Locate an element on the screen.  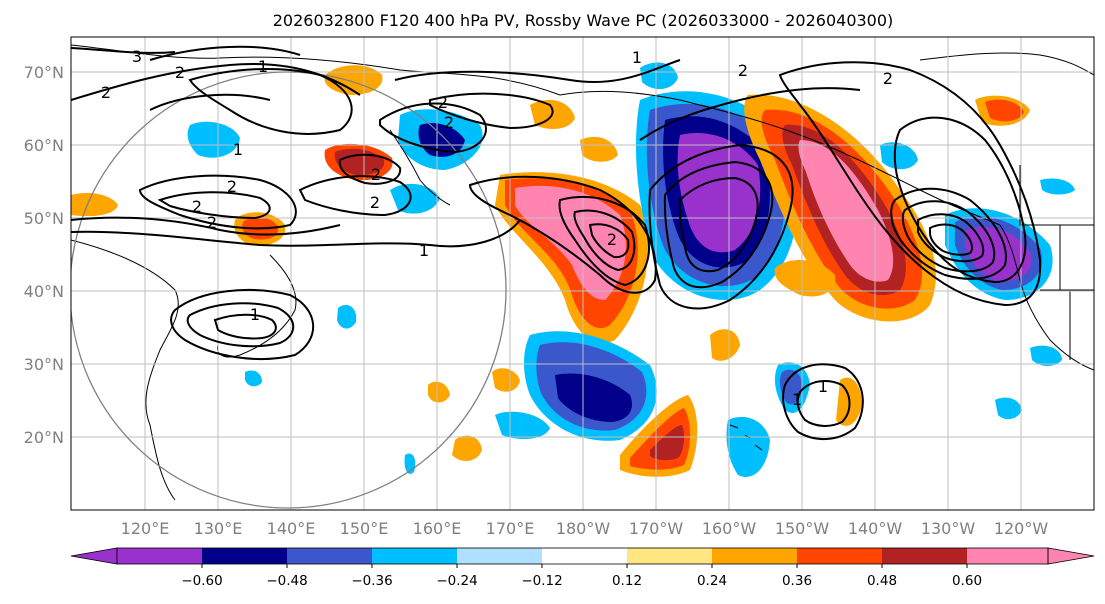
colorbar-ticks is located at coordinates (584, 566).